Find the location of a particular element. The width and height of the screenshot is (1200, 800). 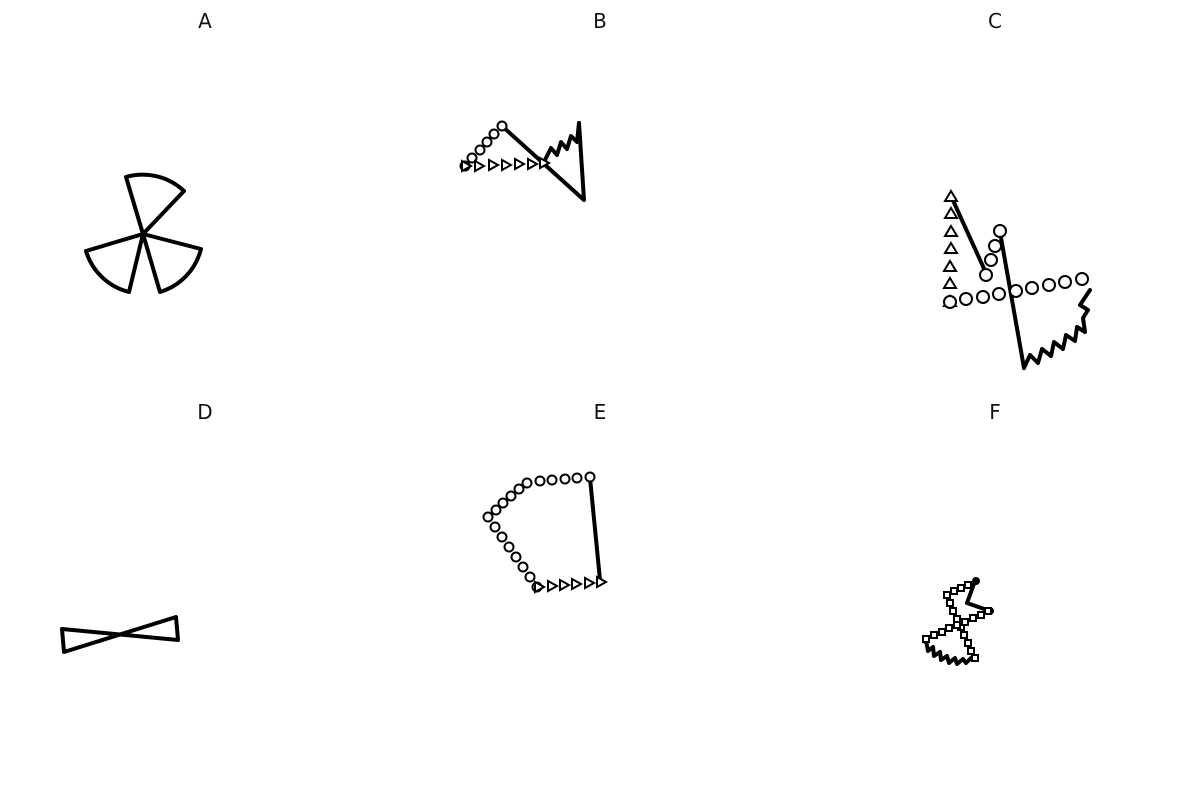

panel-c-zigzag is located at coordinates (1057, 329).